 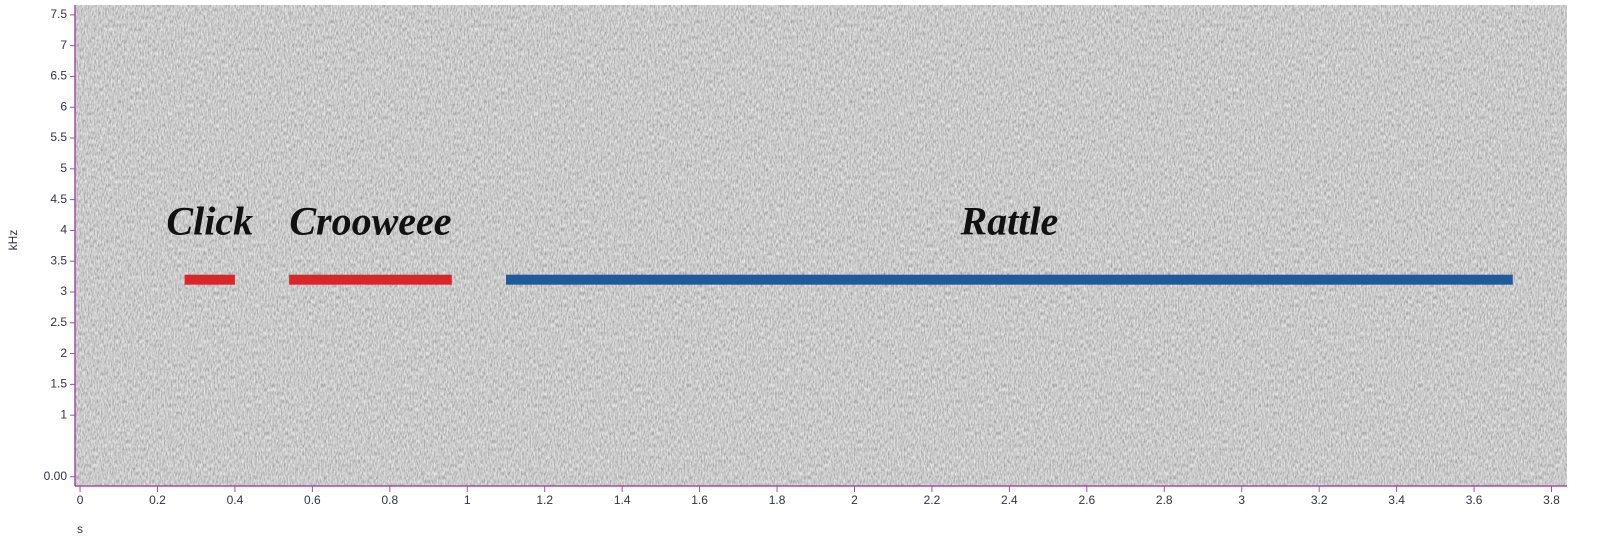 What do you see at coordinates (63, 45) in the screenshot?
I see `y-tick-label: 7` at bounding box center [63, 45].